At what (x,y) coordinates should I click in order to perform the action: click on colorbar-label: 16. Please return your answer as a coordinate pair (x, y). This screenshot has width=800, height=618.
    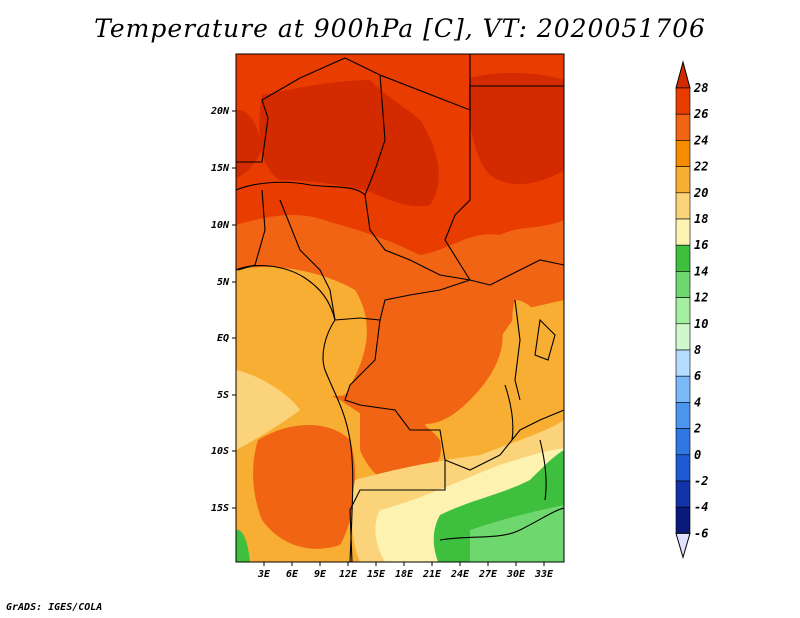
    Looking at the image, I should click on (701, 245).